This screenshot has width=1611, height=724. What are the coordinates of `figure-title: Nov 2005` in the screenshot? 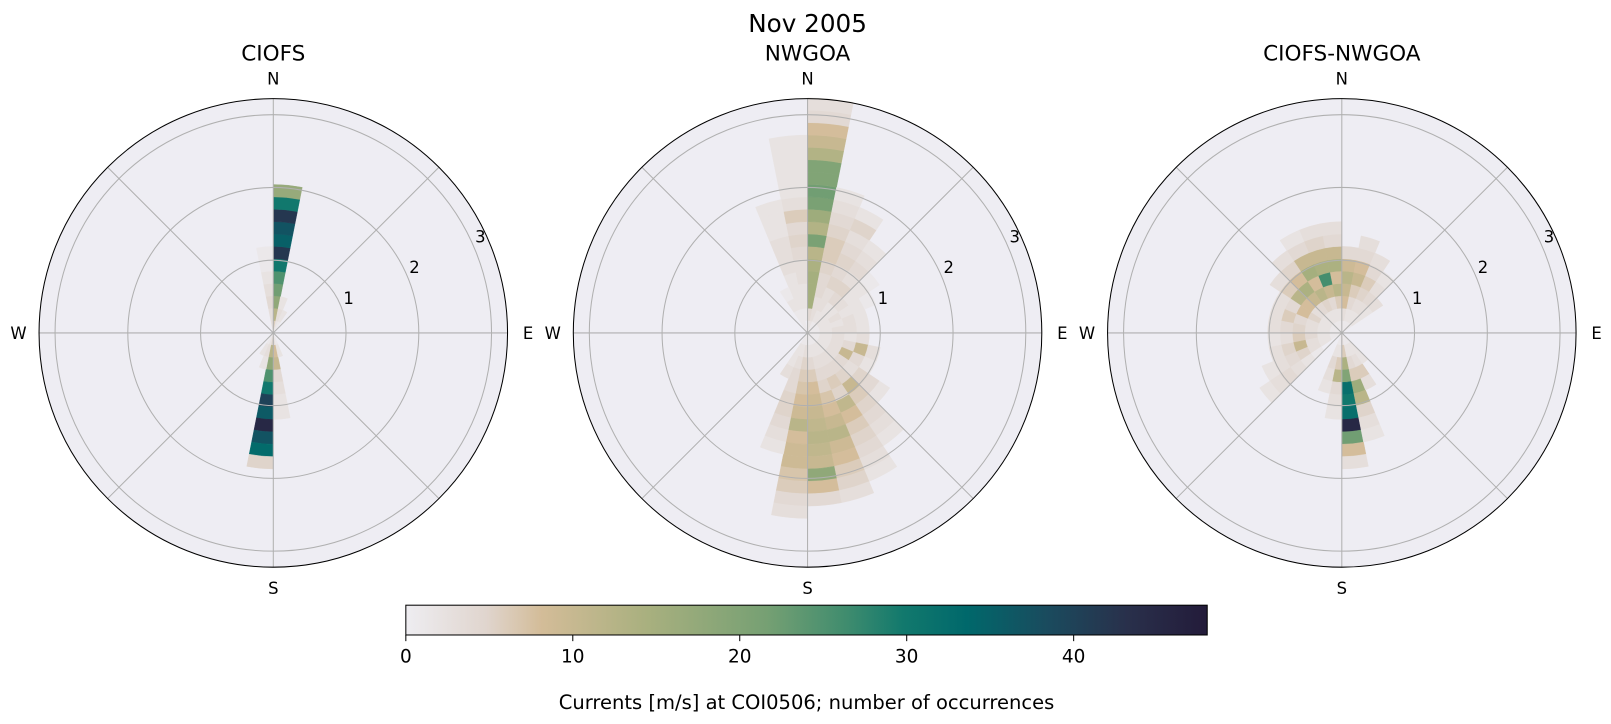 It's located at (807, 23).